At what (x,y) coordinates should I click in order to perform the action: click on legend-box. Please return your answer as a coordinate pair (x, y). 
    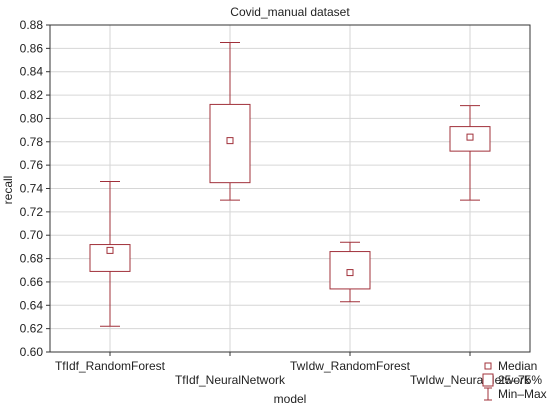
    Looking at the image, I should click on (488, 380).